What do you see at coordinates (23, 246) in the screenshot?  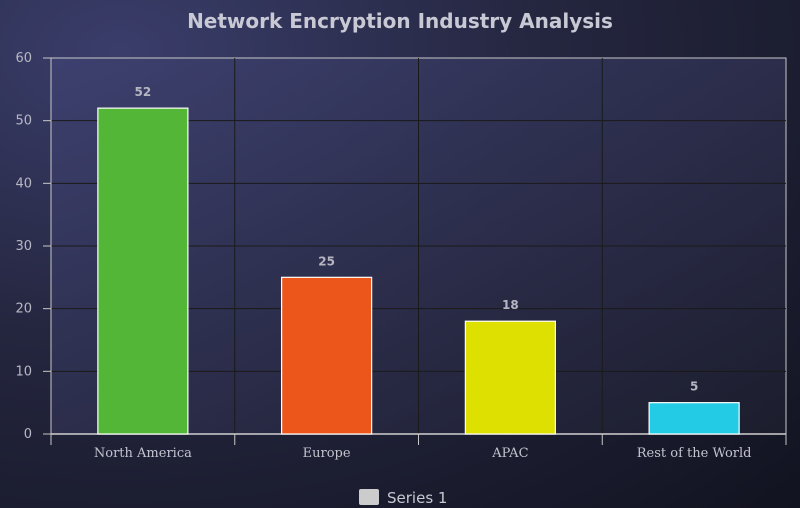 I see `y-tick-label: 30` at bounding box center [23, 246].